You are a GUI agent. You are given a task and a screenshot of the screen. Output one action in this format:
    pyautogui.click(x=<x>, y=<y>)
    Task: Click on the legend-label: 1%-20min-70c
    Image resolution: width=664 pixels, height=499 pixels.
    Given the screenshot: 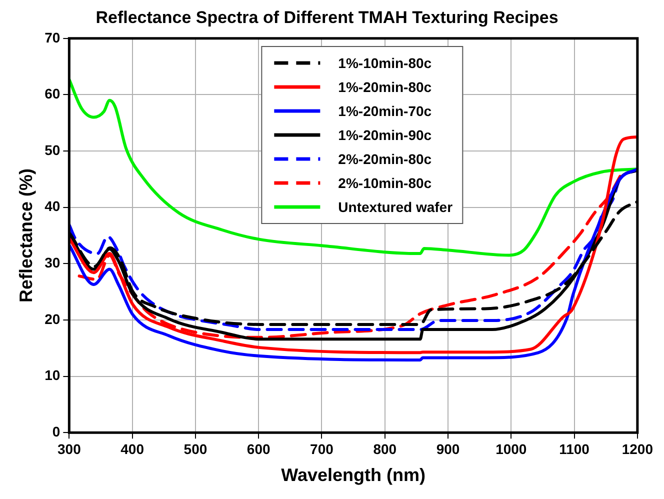 What is the action you would take?
    pyautogui.click(x=385, y=111)
    